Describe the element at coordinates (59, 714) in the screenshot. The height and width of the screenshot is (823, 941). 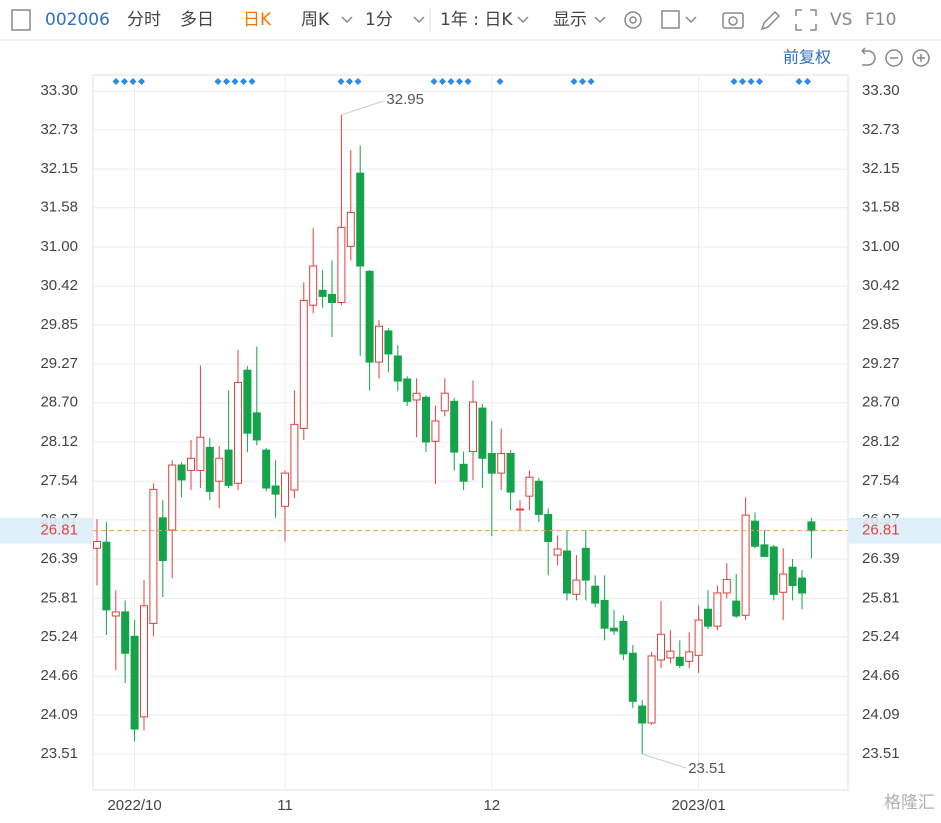
I see `y-tick-label: 24.09` at that location.